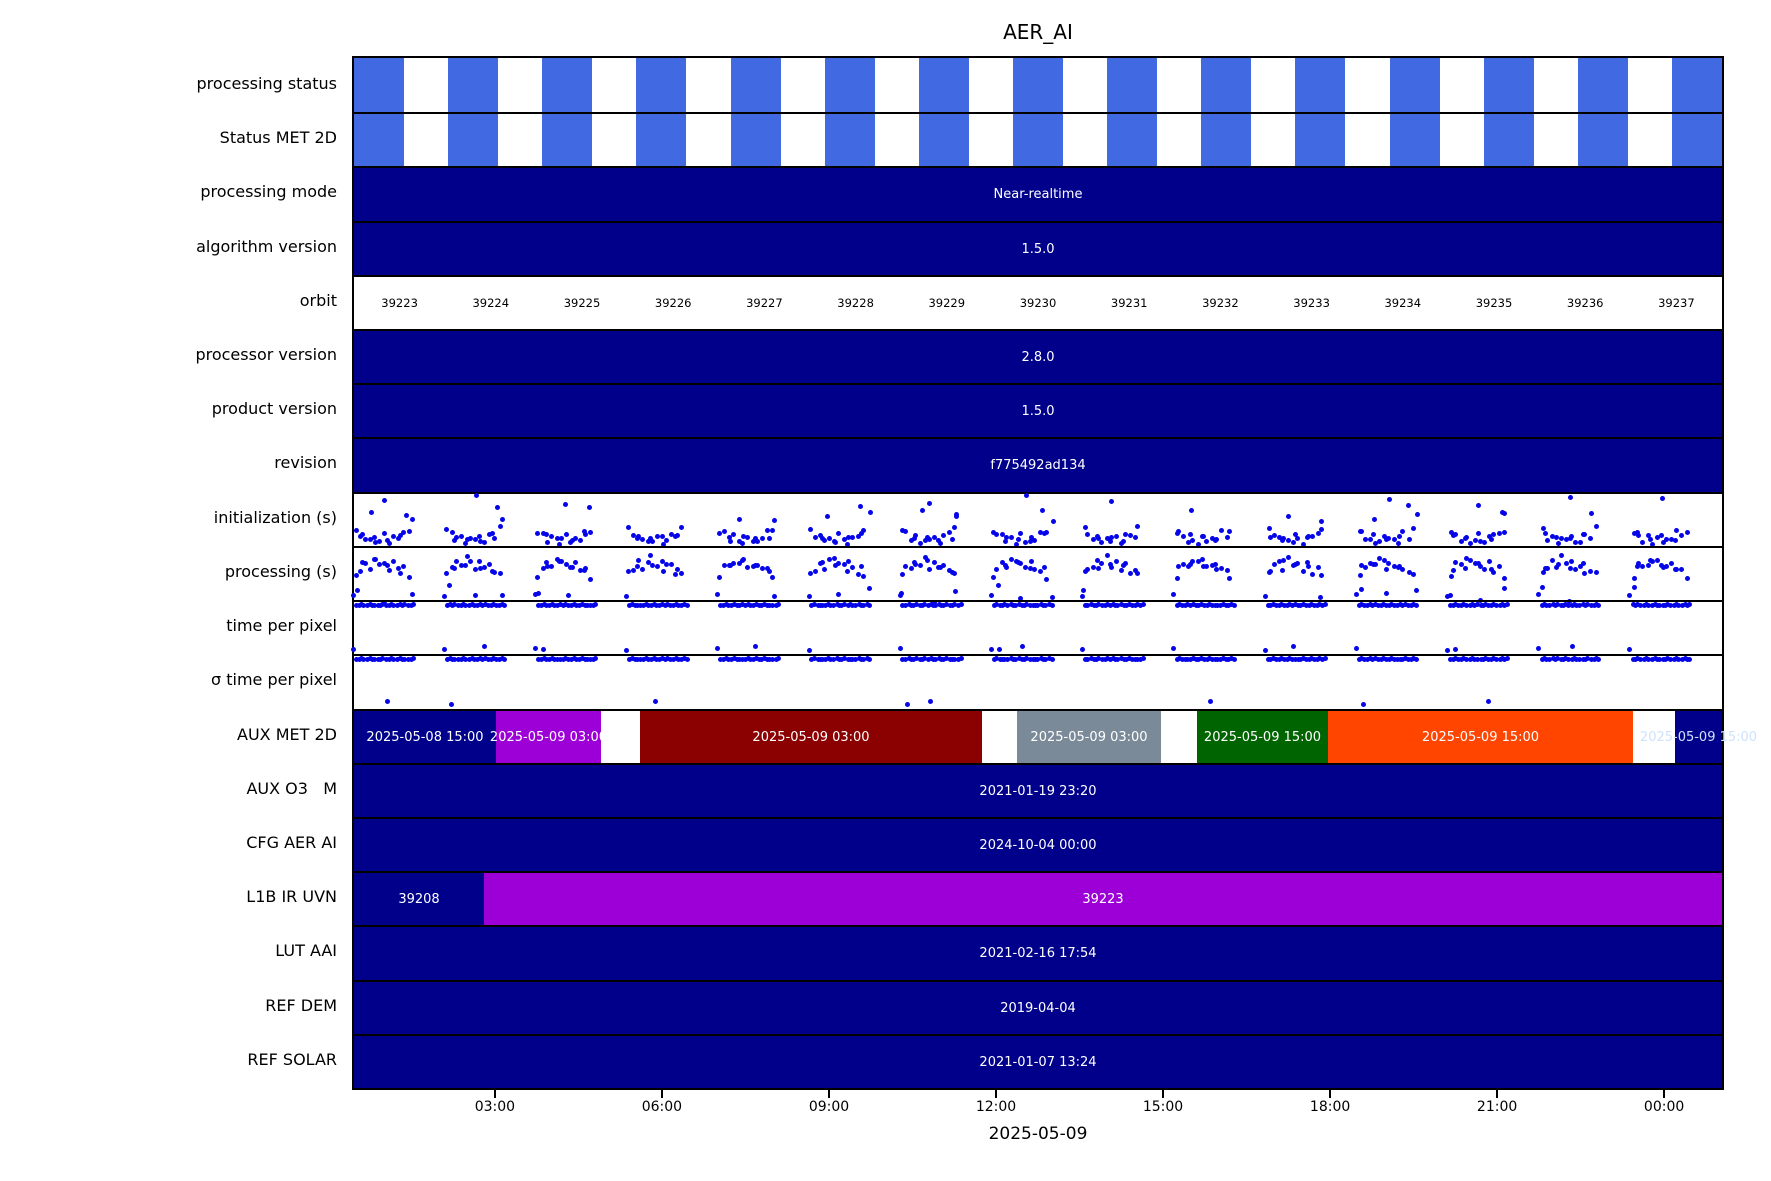 The width and height of the screenshot is (1771, 1181). Describe the element at coordinates (1038, 464) in the screenshot. I see `row-revision: f775492ad134` at that location.